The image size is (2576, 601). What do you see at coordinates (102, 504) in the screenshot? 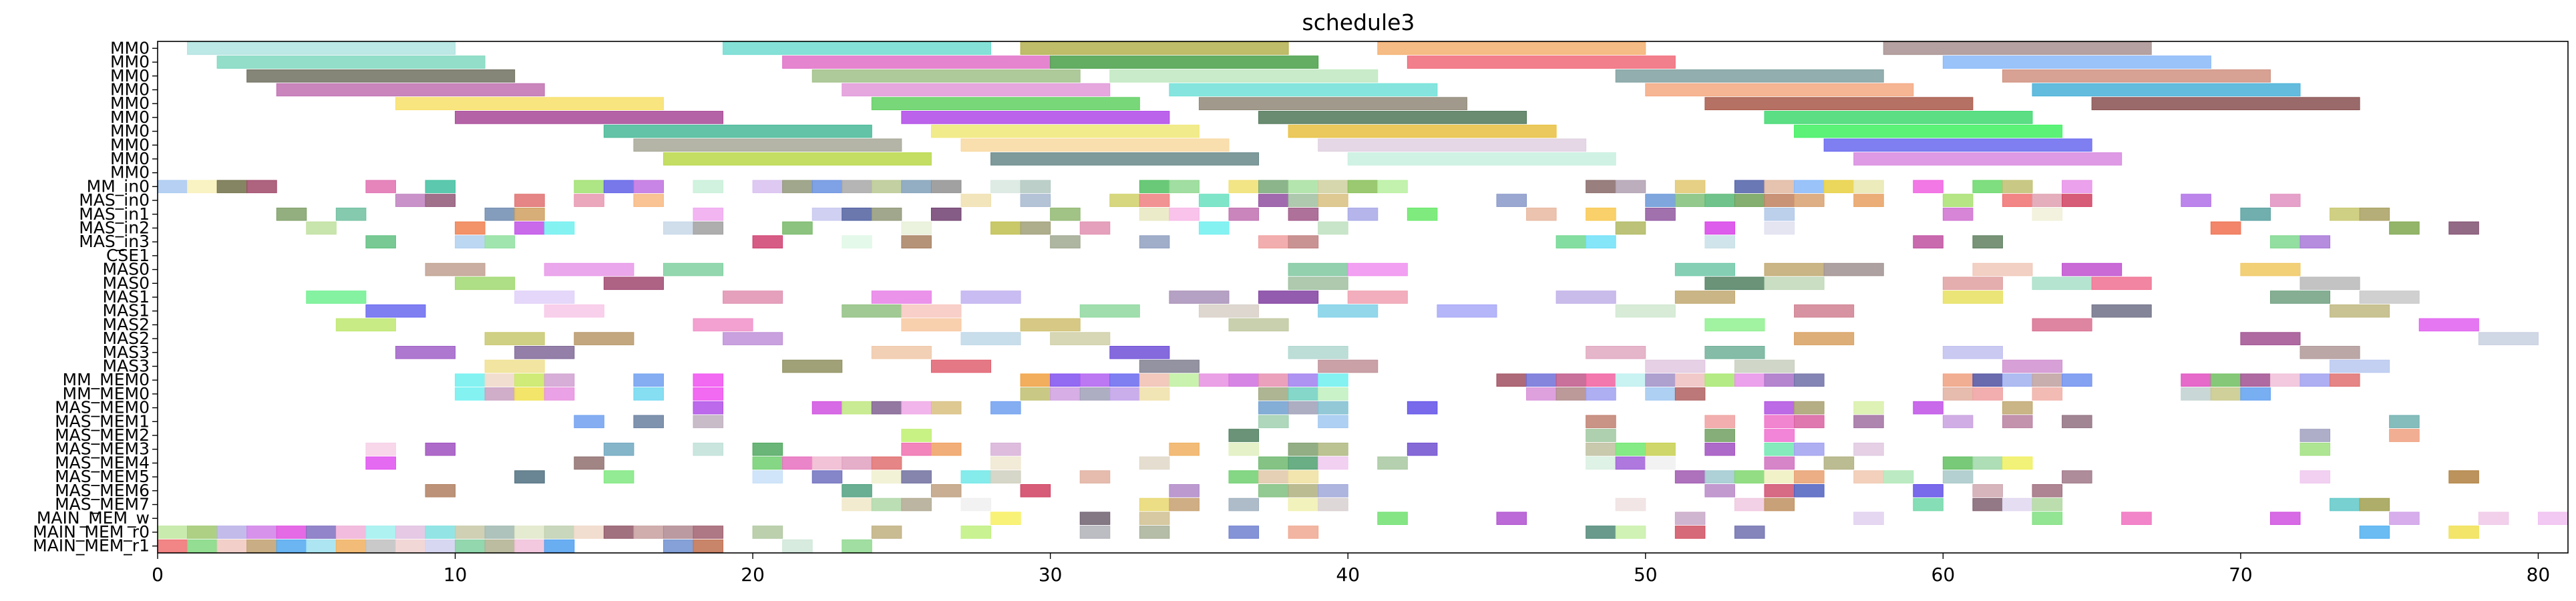
I see `row-label: MAS_MEM7` at bounding box center [102, 504].